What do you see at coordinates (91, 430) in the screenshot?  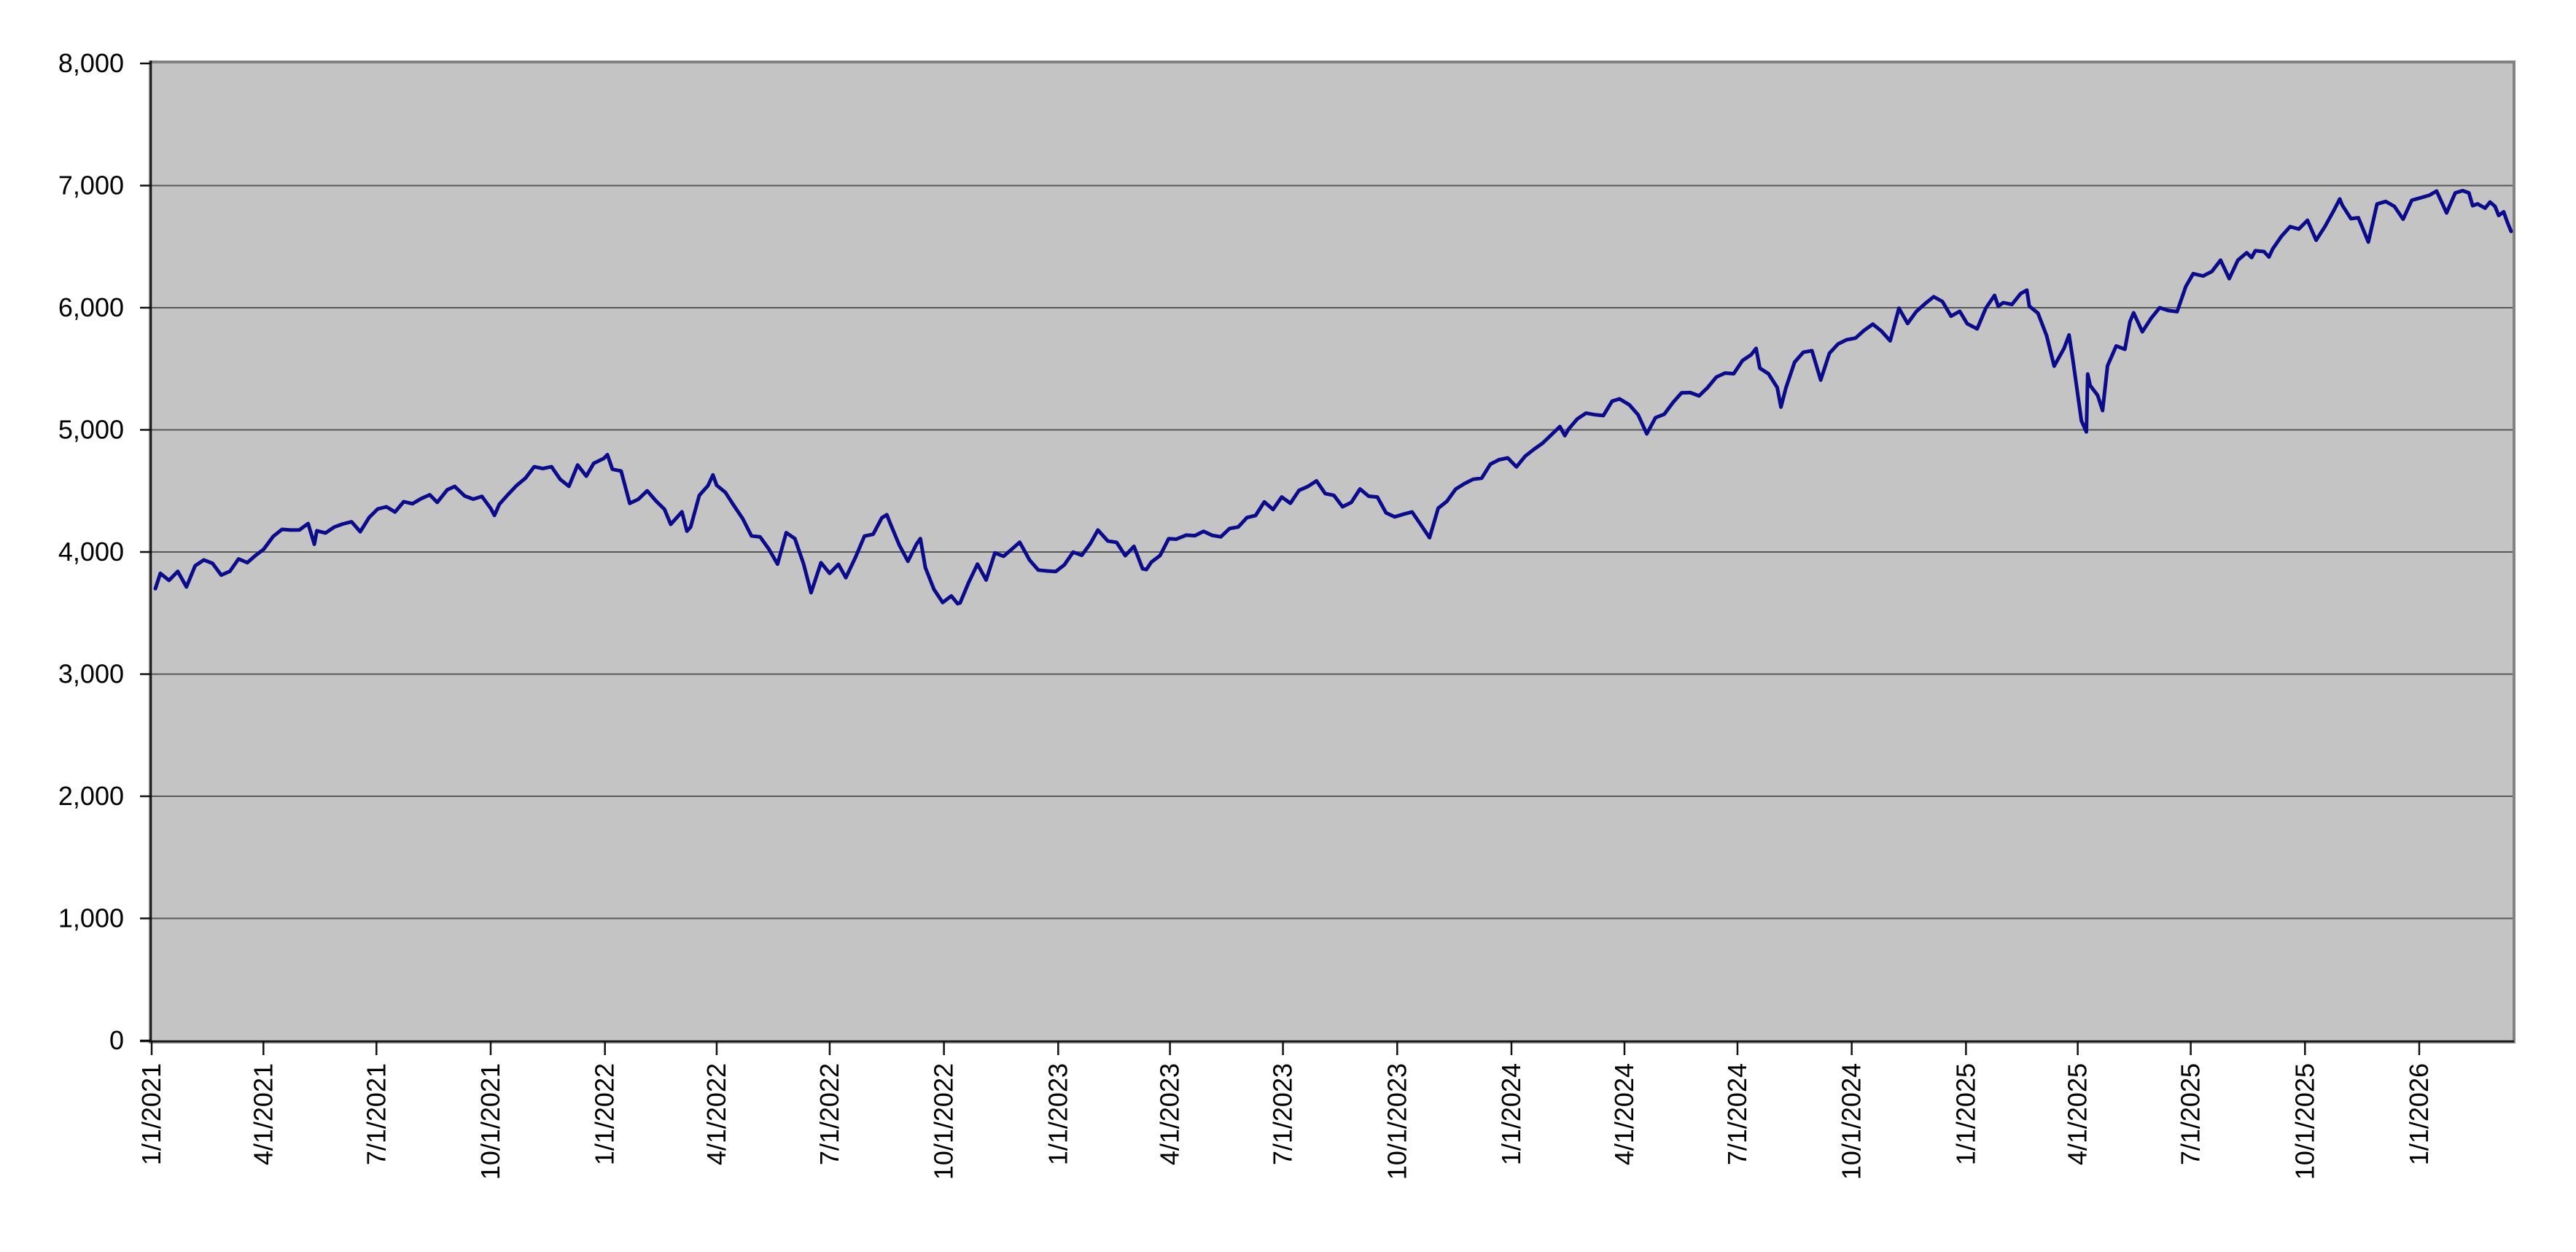 I see `y-axis-label: 5,000` at bounding box center [91, 430].